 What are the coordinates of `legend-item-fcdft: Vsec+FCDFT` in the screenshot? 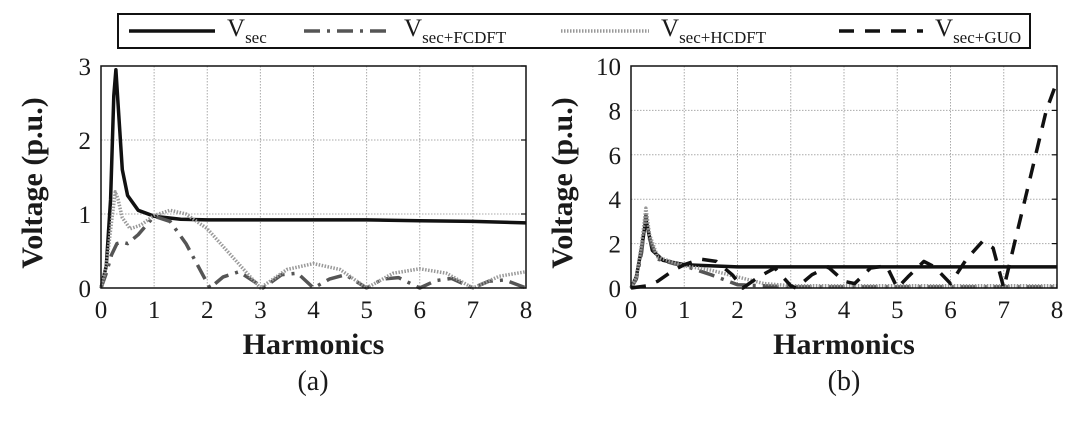 It's located at (404, 31).